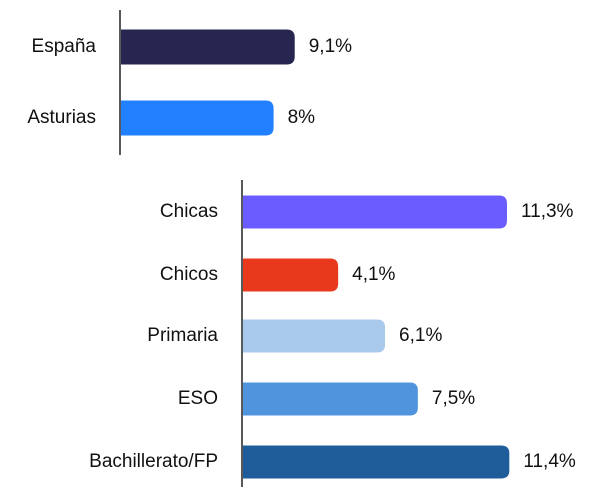  Describe the element at coordinates (198, 398) in the screenshot. I see `category-label: ESO` at that location.